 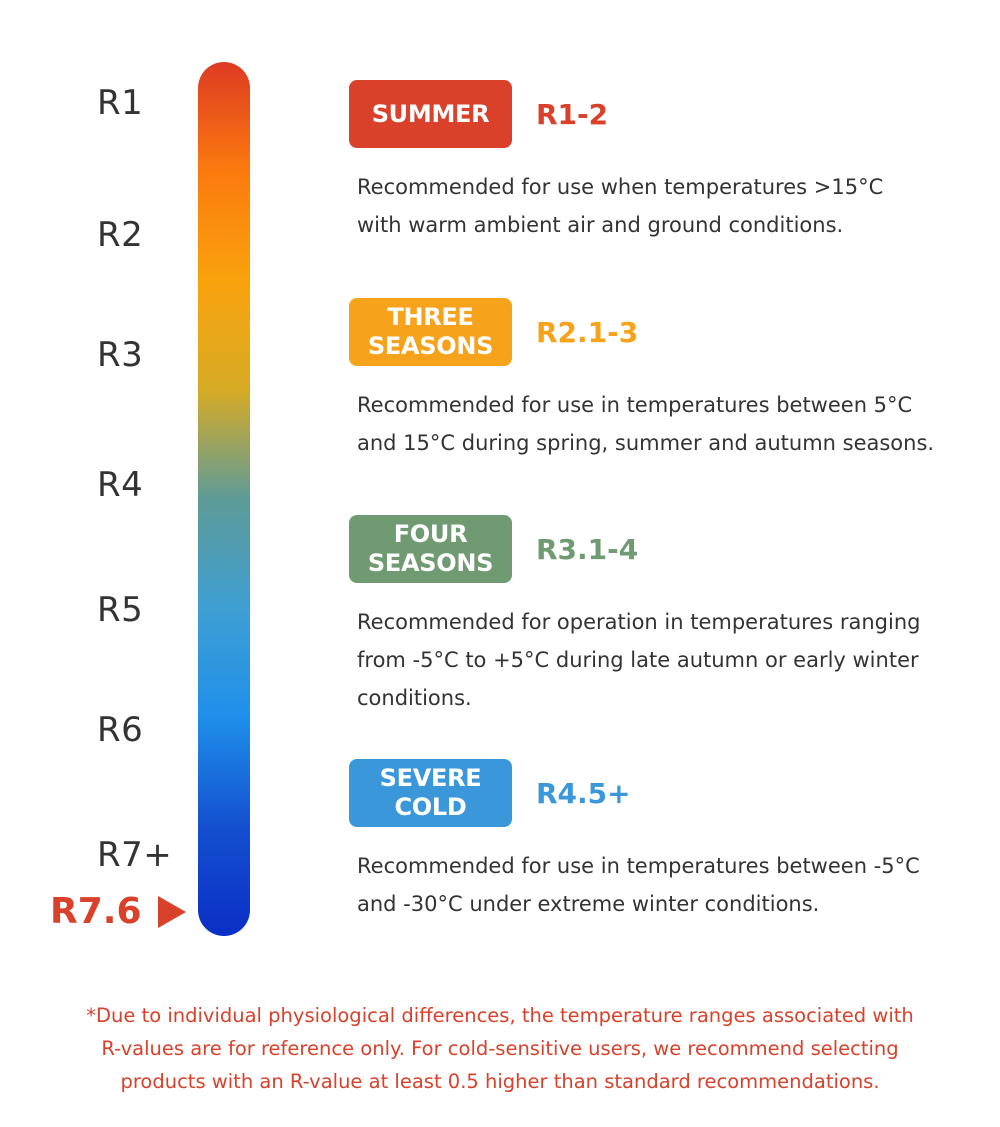 I want to click on season-badge-four-seasons: FOUR SEASONS, so click(x=430, y=549).